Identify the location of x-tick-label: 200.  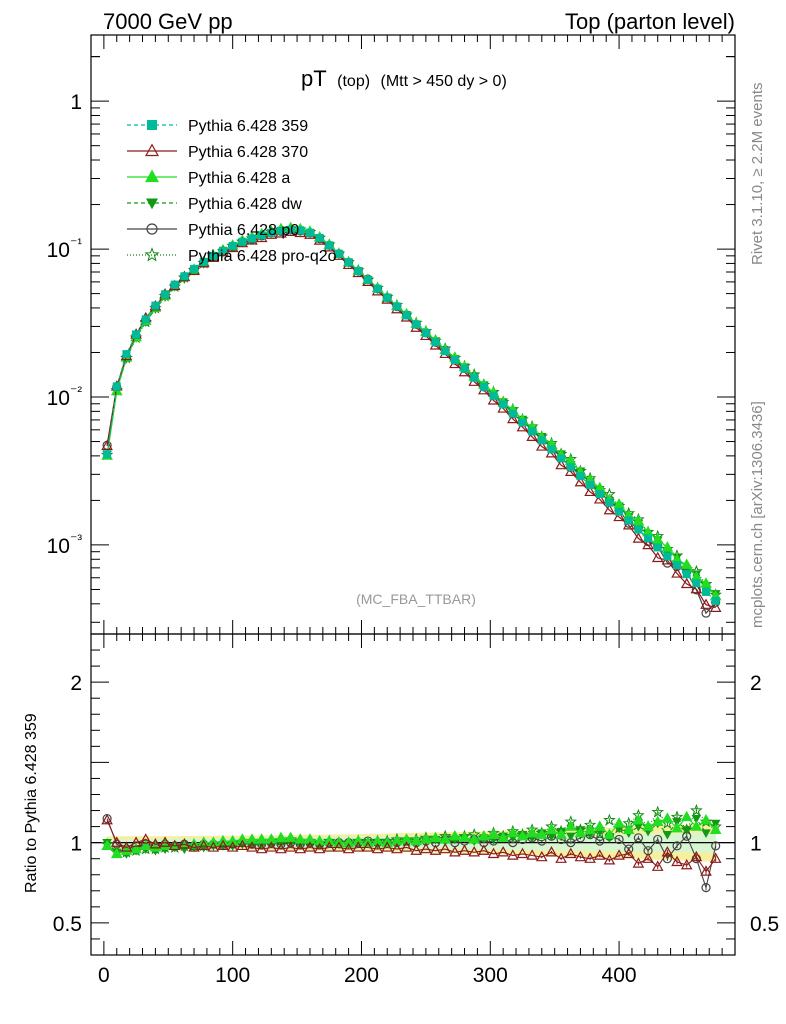
(361, 975).